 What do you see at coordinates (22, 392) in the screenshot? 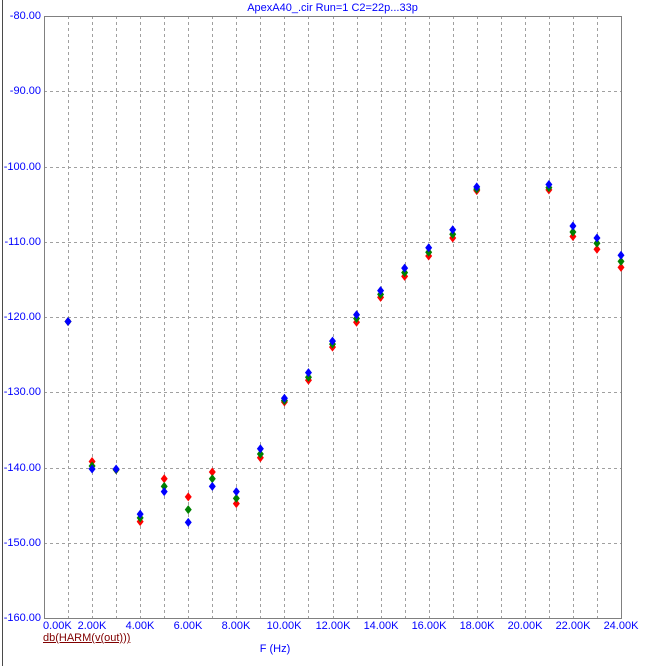
I see `y-tick-label: -130.00` at bounding box center [22, 392].